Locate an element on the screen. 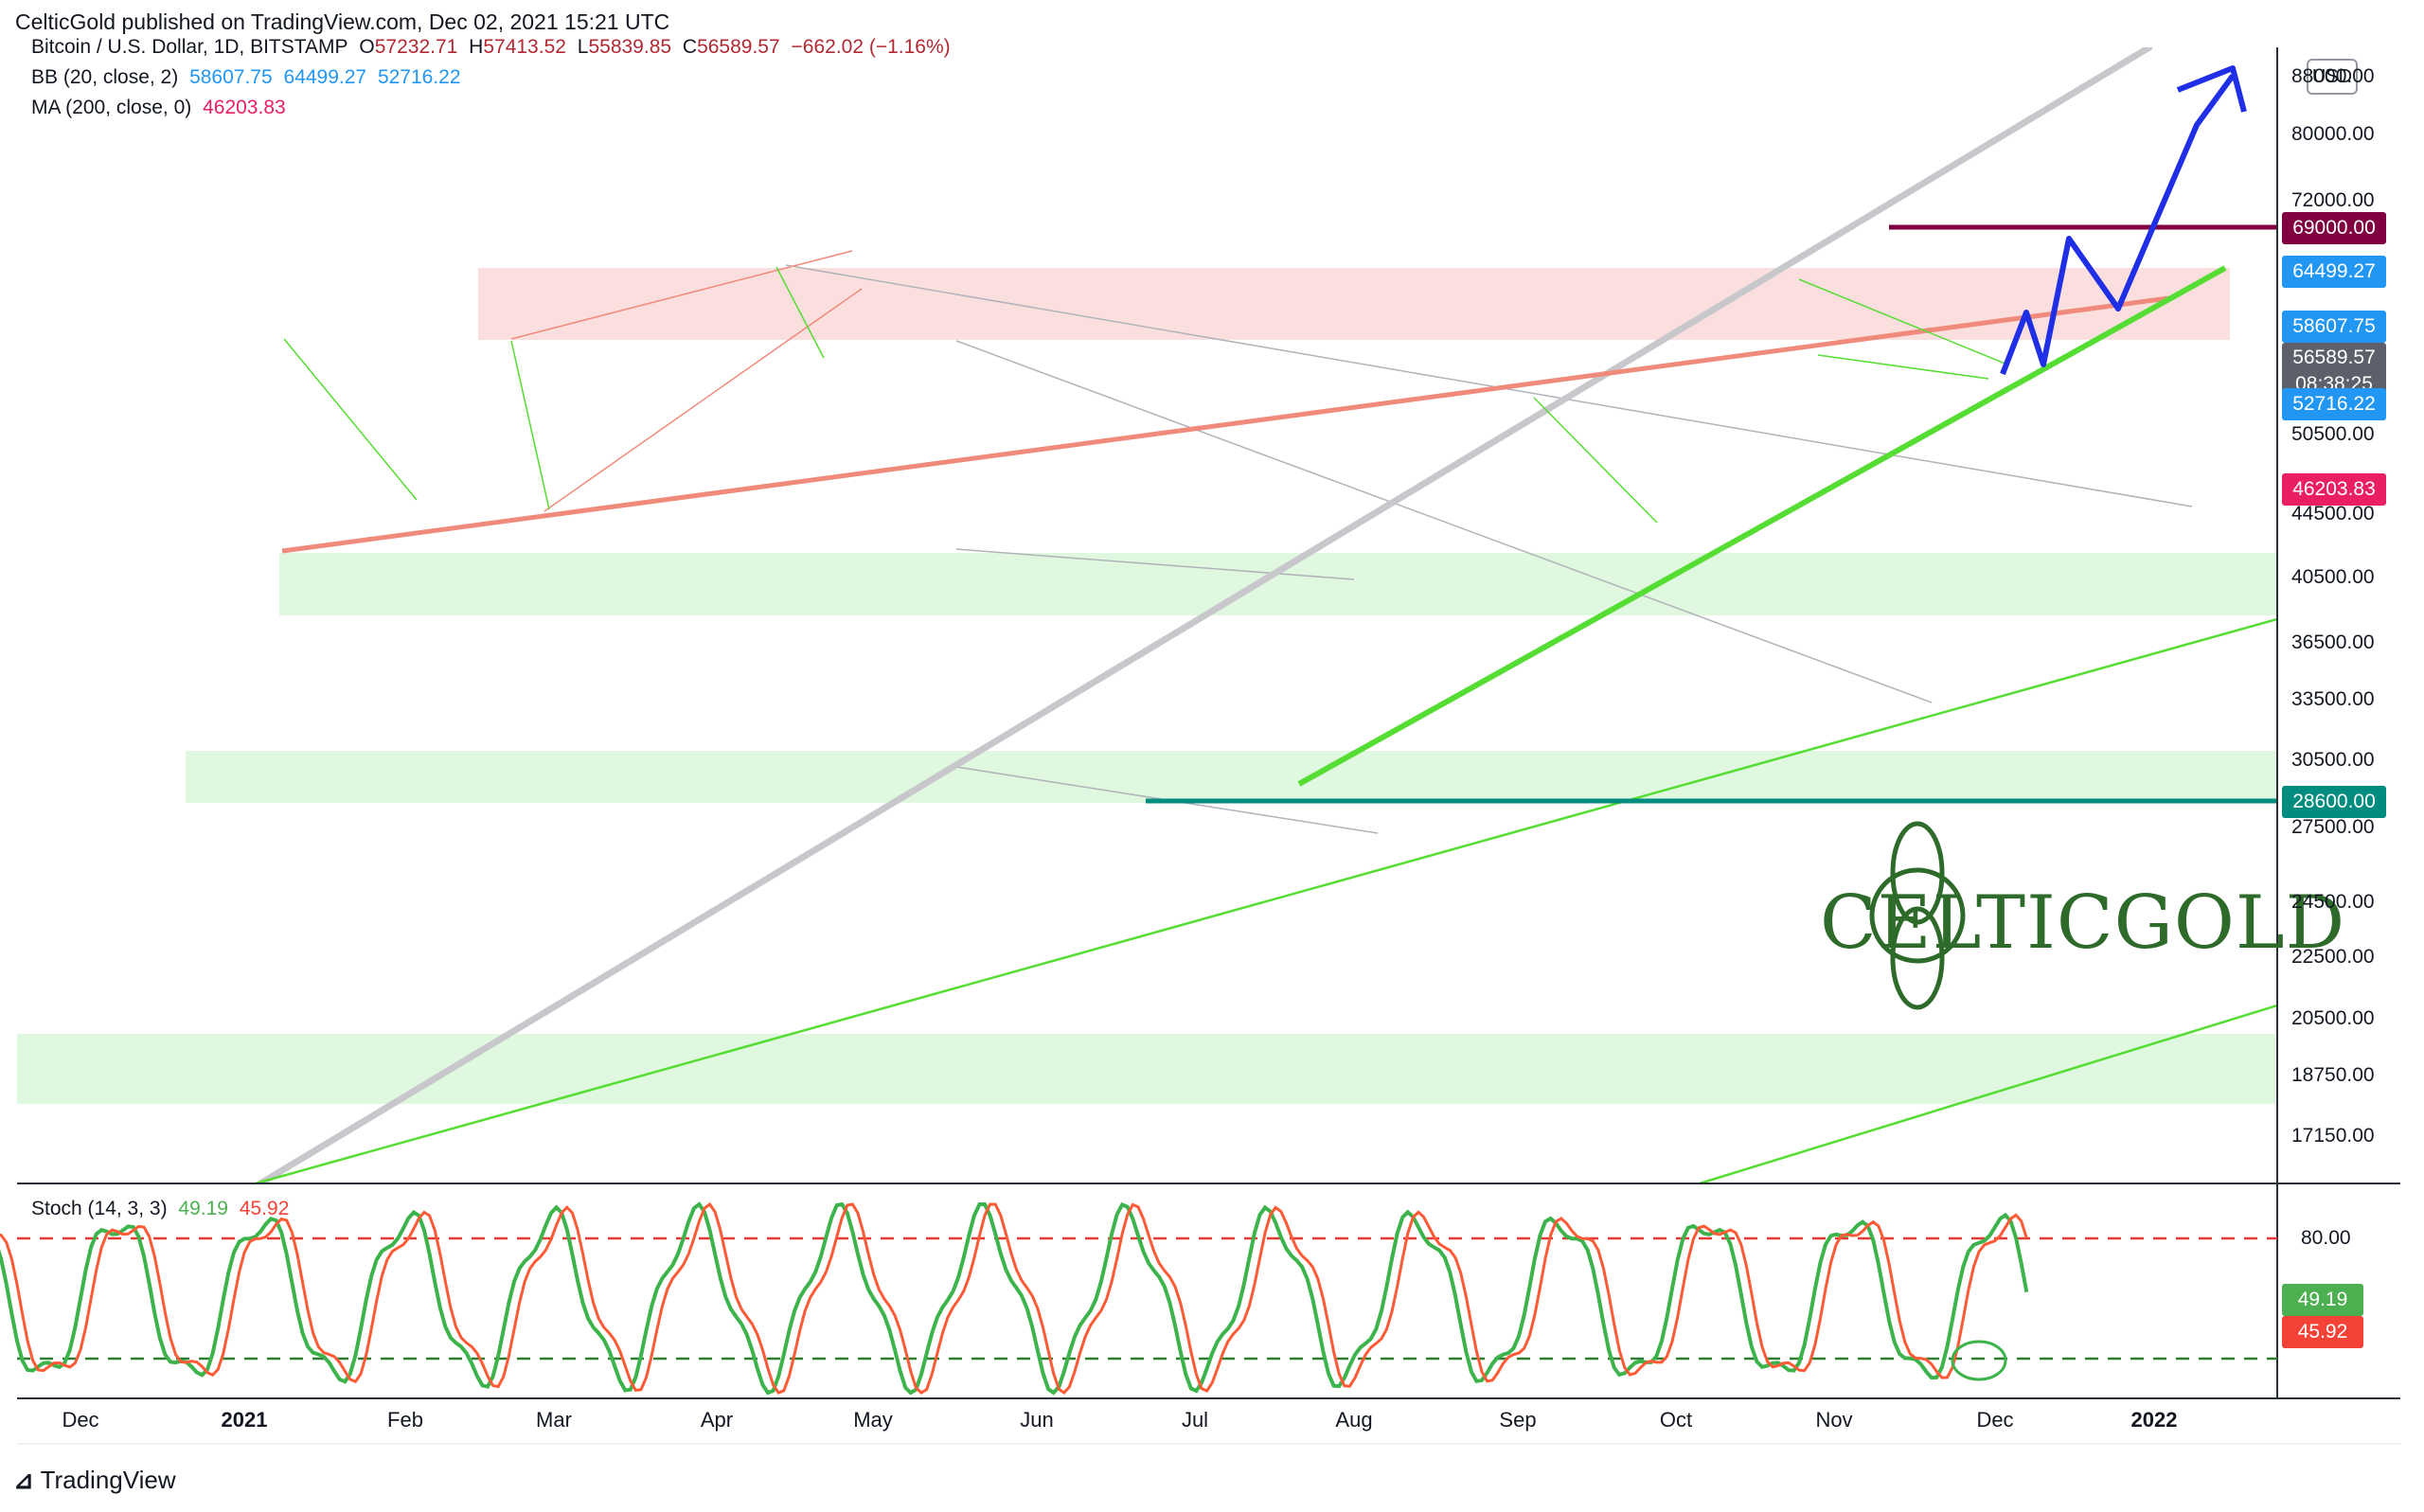 The width and height of the screenshot is (2424, 1512). currency-button: USD is located at coordinates (2332, 77).